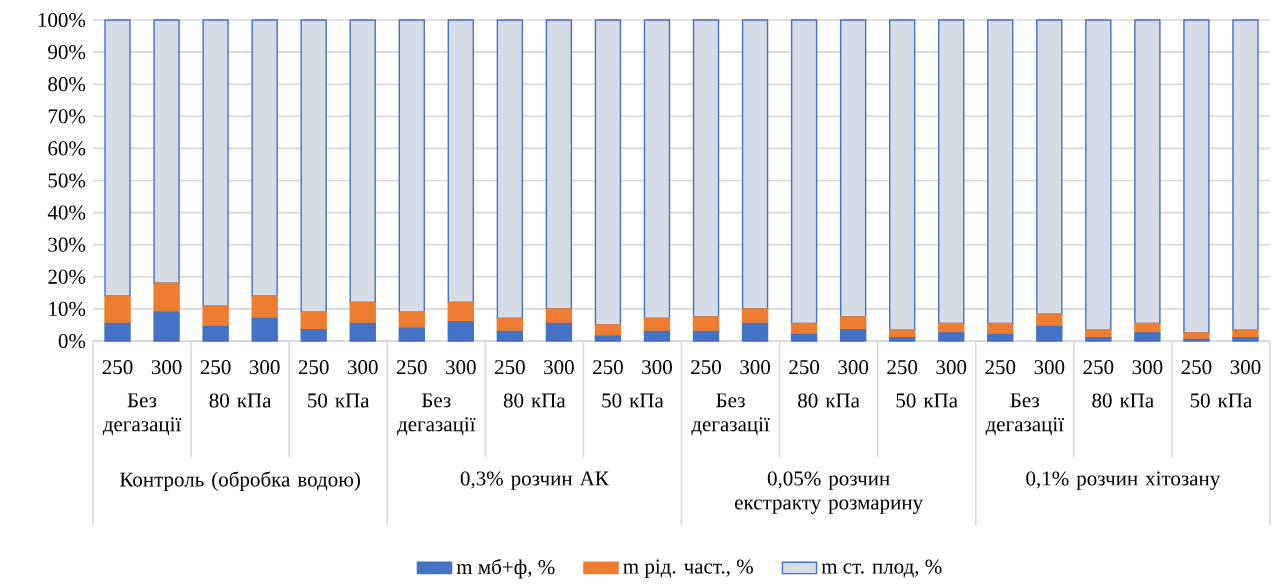 Image resolution: width=1276 pixels, height=585 pixels. I want to click on text: Контроль (обробка водою), so click(239, 481).